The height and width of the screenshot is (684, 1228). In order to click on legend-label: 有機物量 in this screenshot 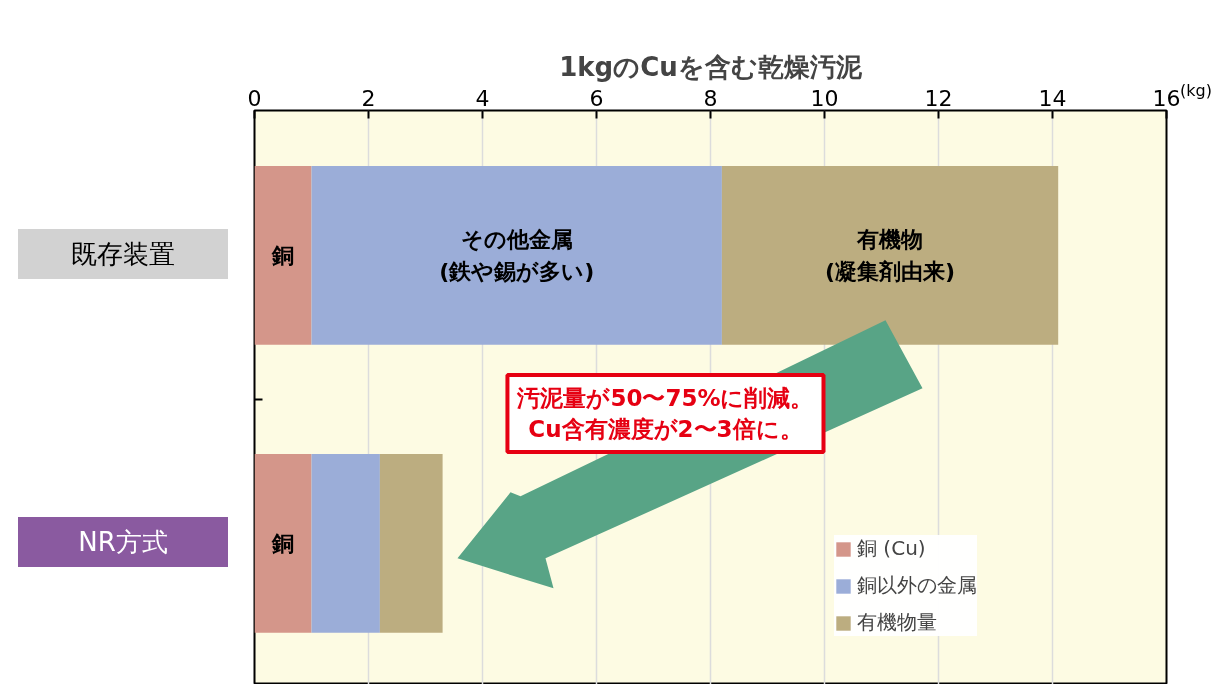, I will do `click(897, 622)`.